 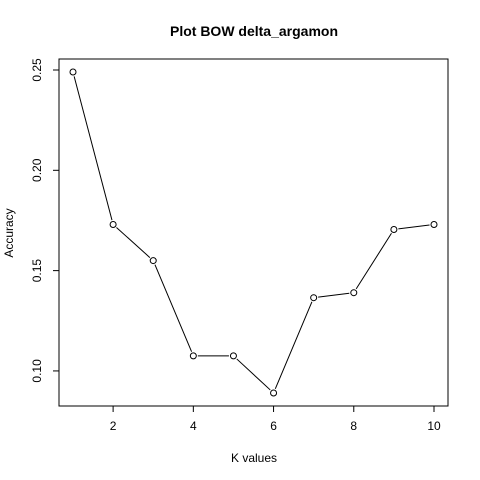 I want to click on y-tick-label: 0.20, so click(x=37, y=170).